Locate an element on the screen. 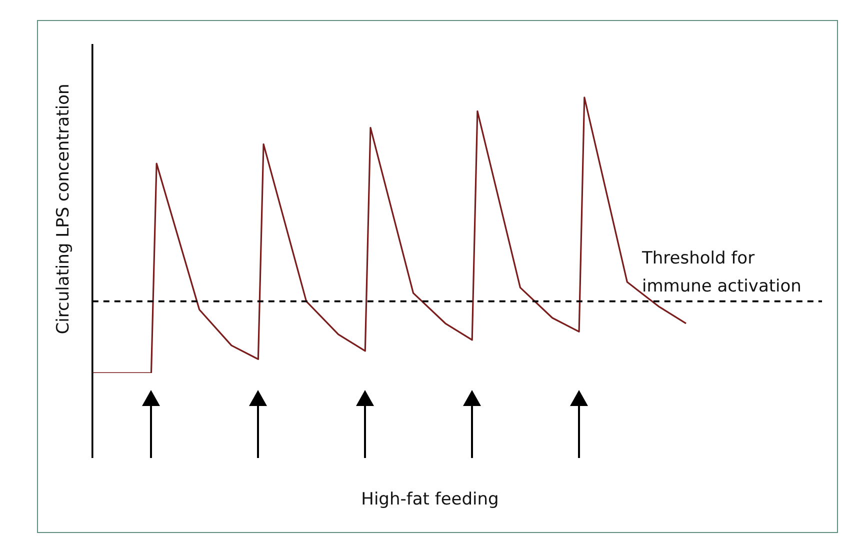 The image size is (858, 547). text: High-fat feeding is located at coordinates (430, 499).